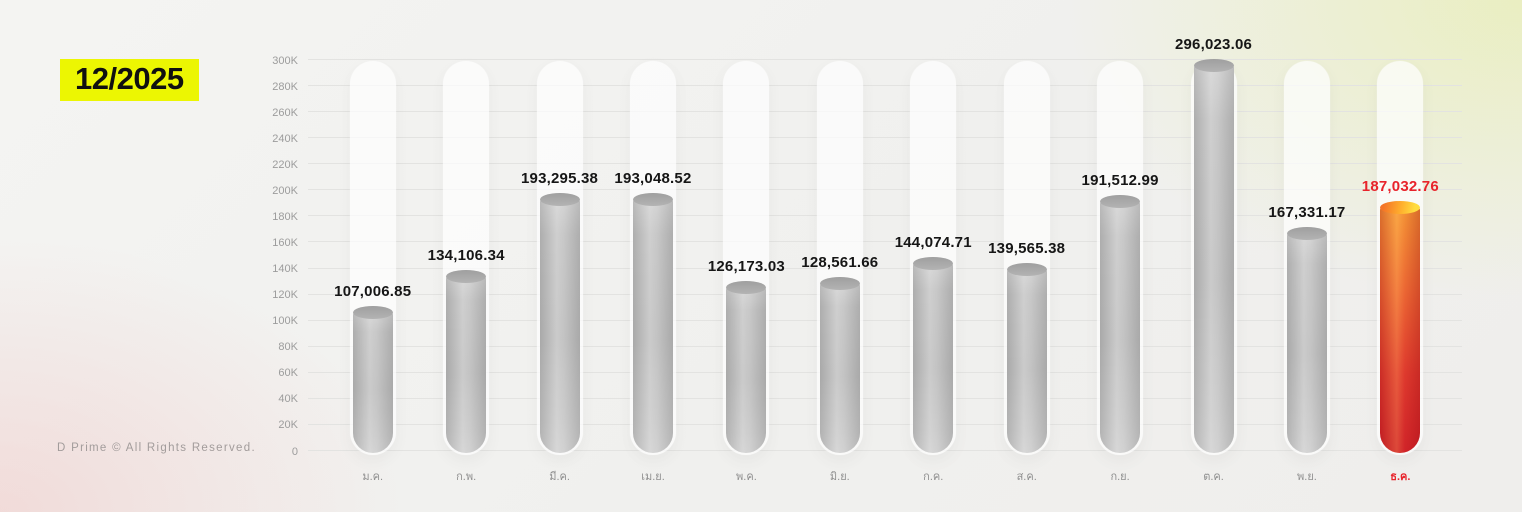 This screenshot has width=1522, height=512. Describe the element at coordinates (1307, 477) in the screenshot. I see `x-axis-label: พ.ย.` at that location.